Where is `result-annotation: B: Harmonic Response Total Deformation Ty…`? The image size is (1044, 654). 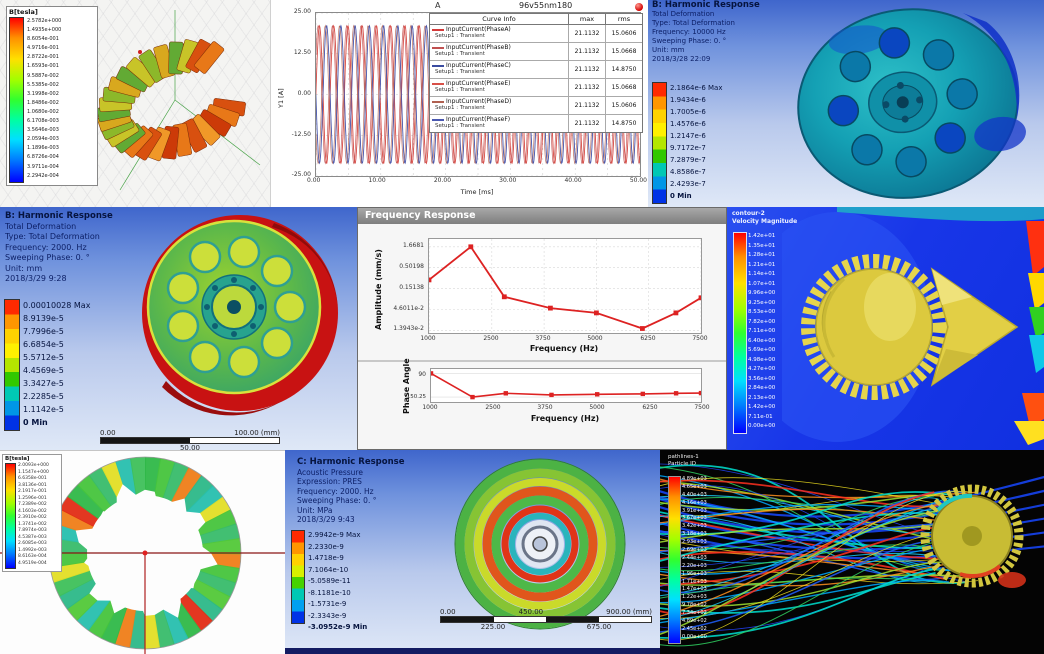 result-annotation: B: Harmonic Response Total Deformation Ty… is located at coordinates (59, 248).